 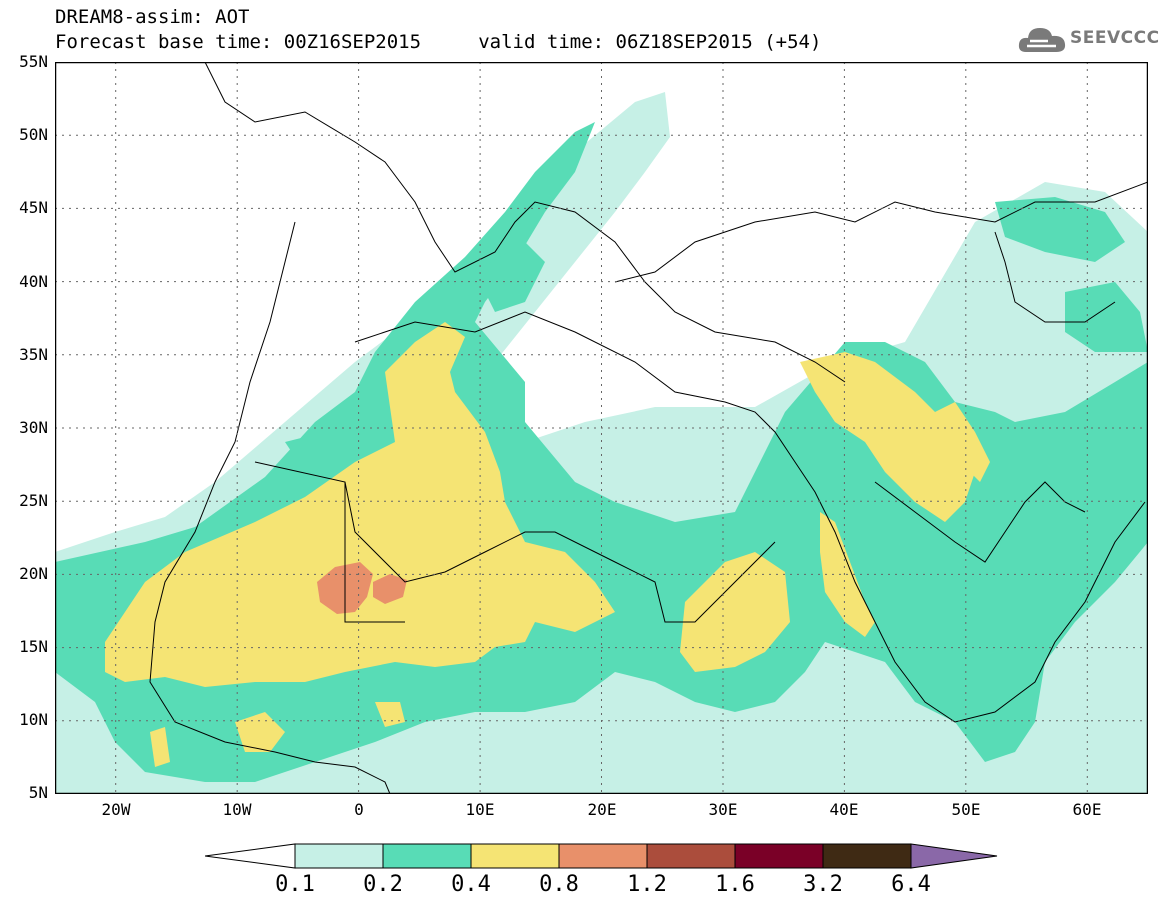 What do you see at coordinates (867, 856) in the screenshot?
I see `colorbar-swatch-3.2` at bounding box center [867, 856].